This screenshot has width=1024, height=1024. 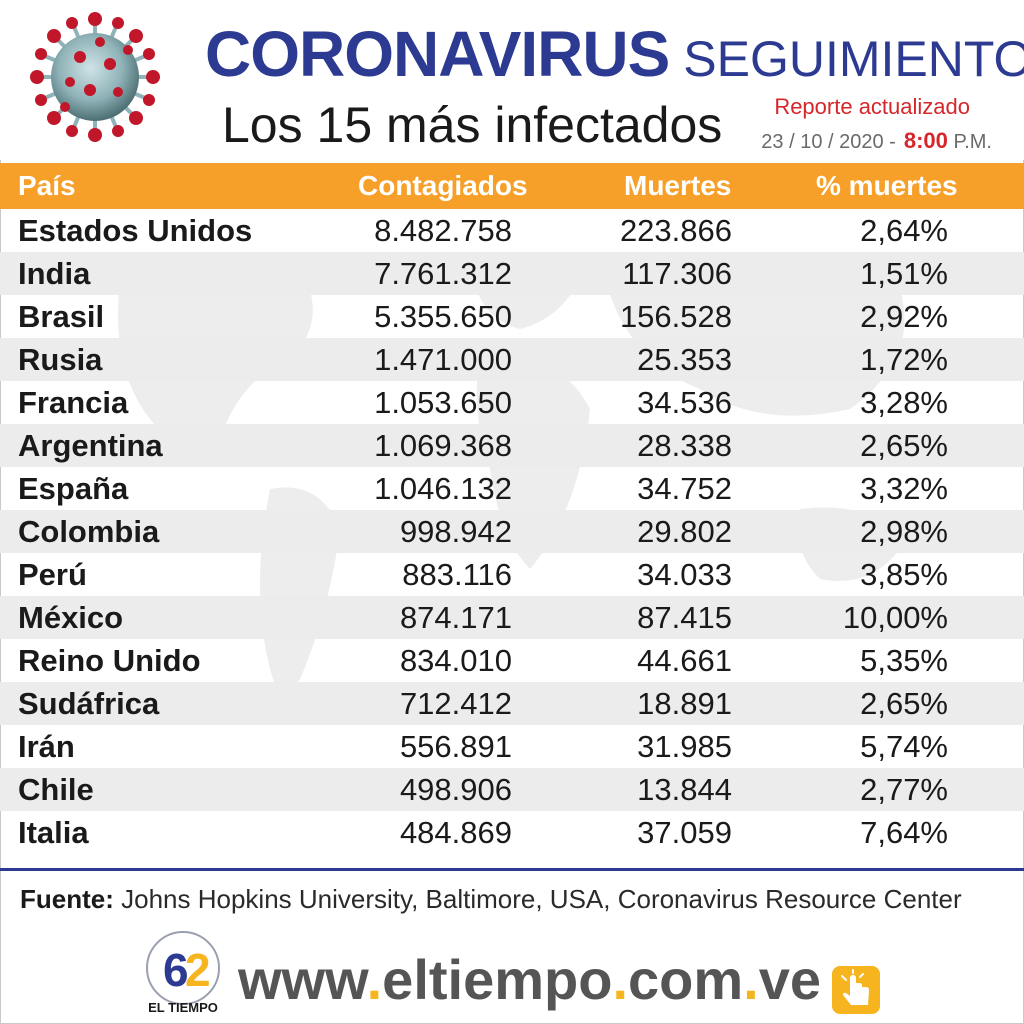 What do you see at coordinates (60, 359) in the screenshot?
I see `country-cell: Rusia` at bounding box center [60, 359].